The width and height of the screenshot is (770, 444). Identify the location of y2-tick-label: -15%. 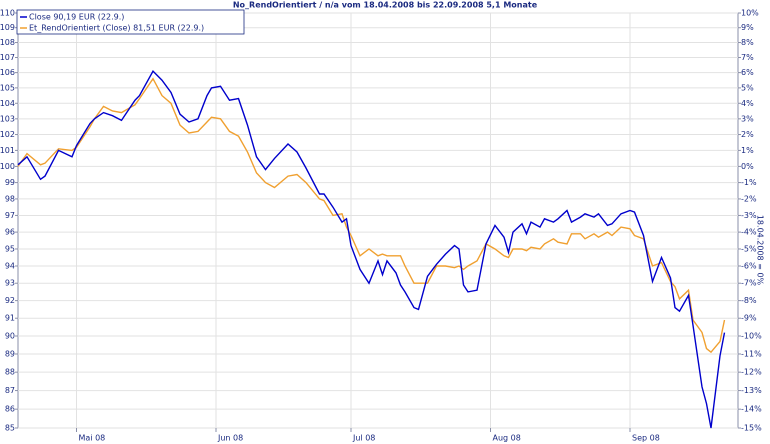
(751, 428).